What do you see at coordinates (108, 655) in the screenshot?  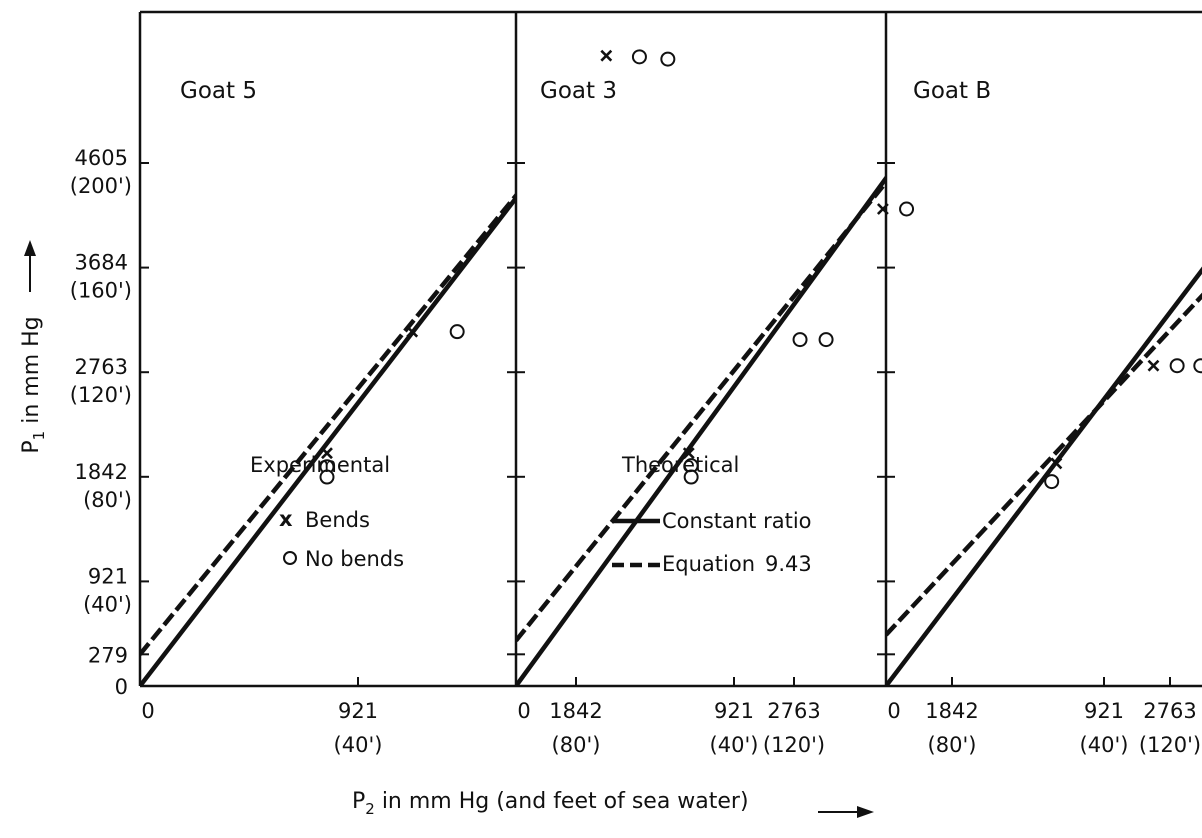 I see `y-tick-label: 279` at bounding box center [108, 655].